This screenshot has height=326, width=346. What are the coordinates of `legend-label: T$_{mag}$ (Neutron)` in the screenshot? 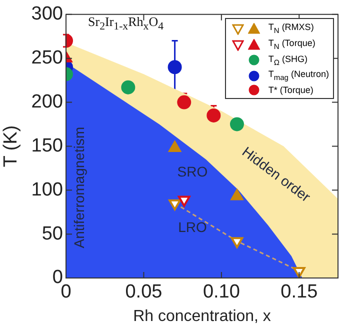 It's located at (298, 76).